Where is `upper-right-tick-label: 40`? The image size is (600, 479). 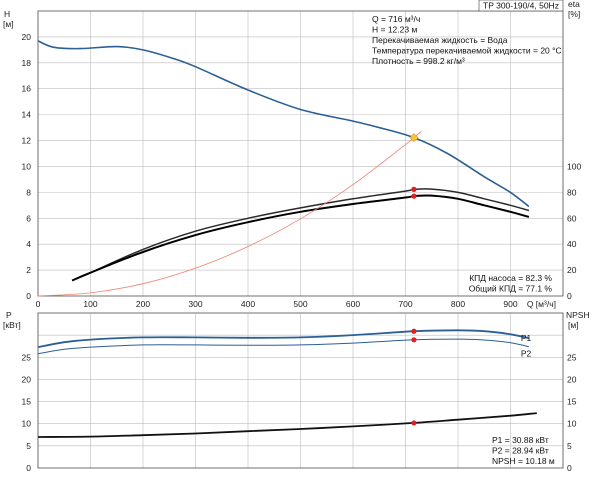
upper-right-tick-label: 40 is located at coordinates (572, 244).